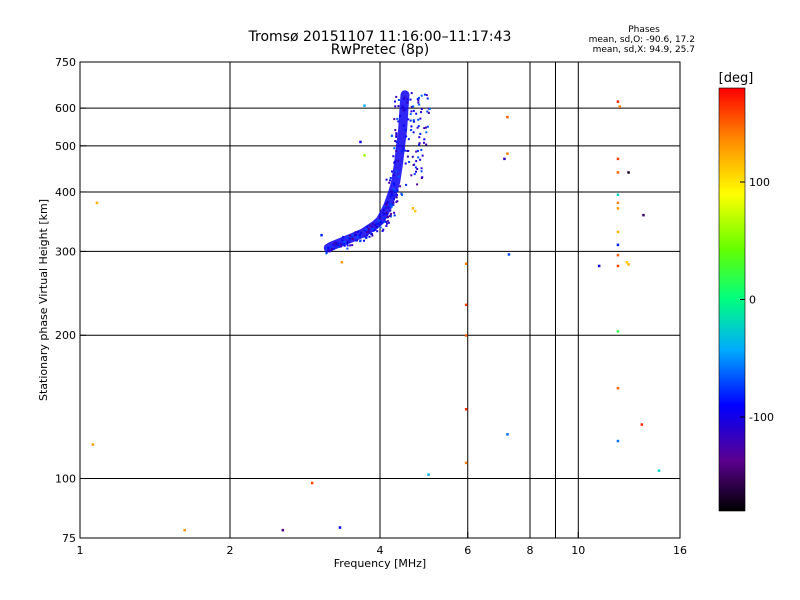  I want to click on y-tick-label: 100, so click(65, 479).